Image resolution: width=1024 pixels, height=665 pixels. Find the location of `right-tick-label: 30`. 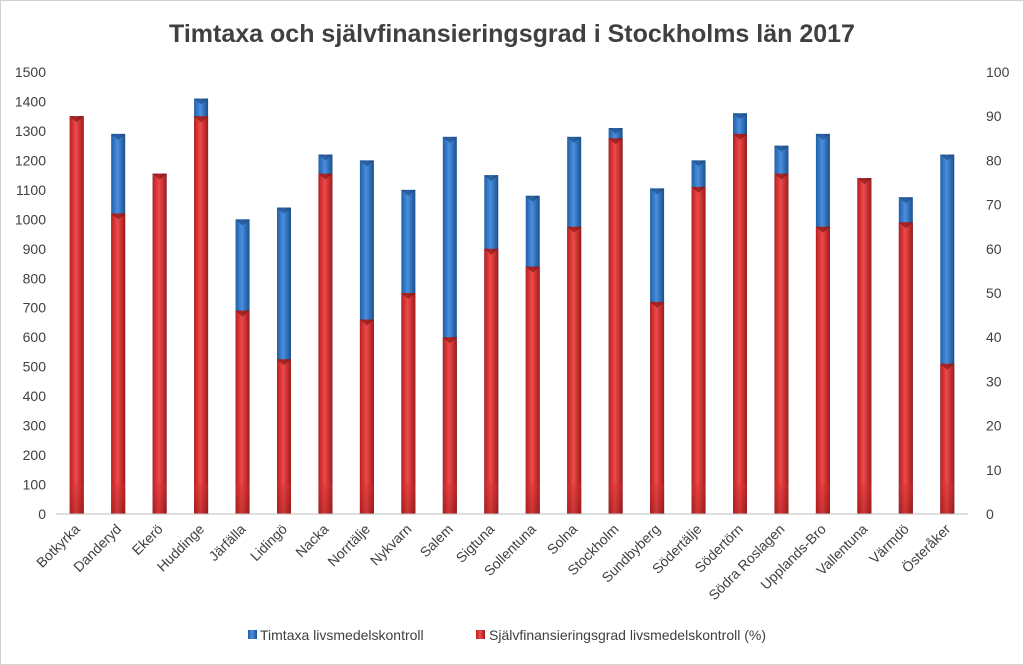

right-tick-label: 30 is located at coordinates (994, 381).